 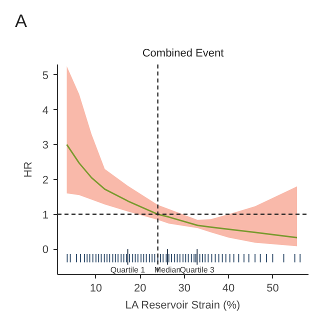 What do you see at coordinates (140, 288) in the screenshot?
I see `x-tick-label: 20` at bounding box center [140, 288].